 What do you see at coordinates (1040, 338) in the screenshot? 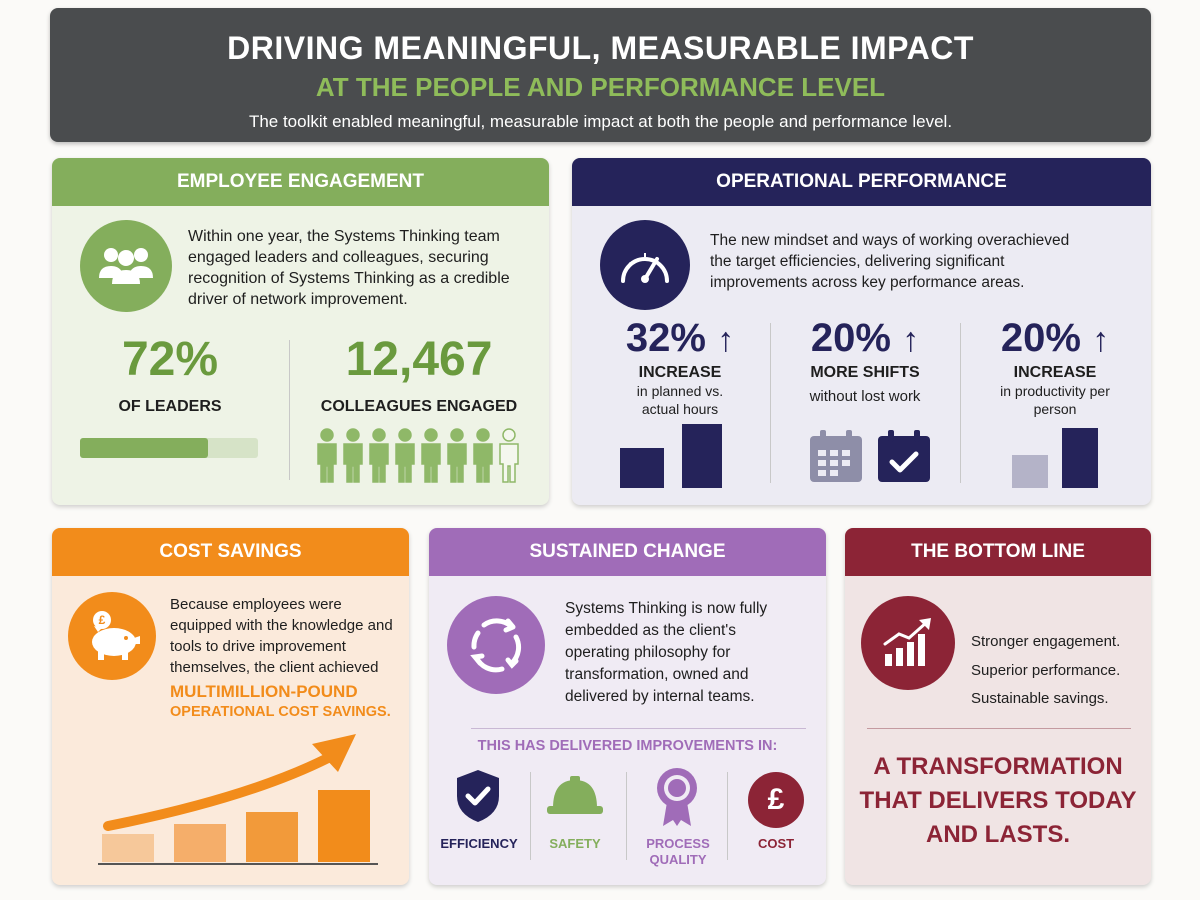
I see `metric-3-number: 20%` at bounding box center [1040, 338].